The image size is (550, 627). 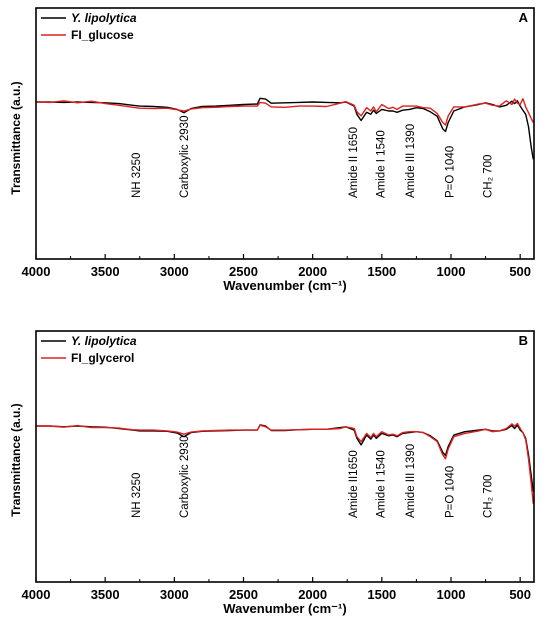 What do you see at coordinates (354, 484) in the screenshot?
I see `peak-annotation: Amide II1650` at bounding box center [354, 484].